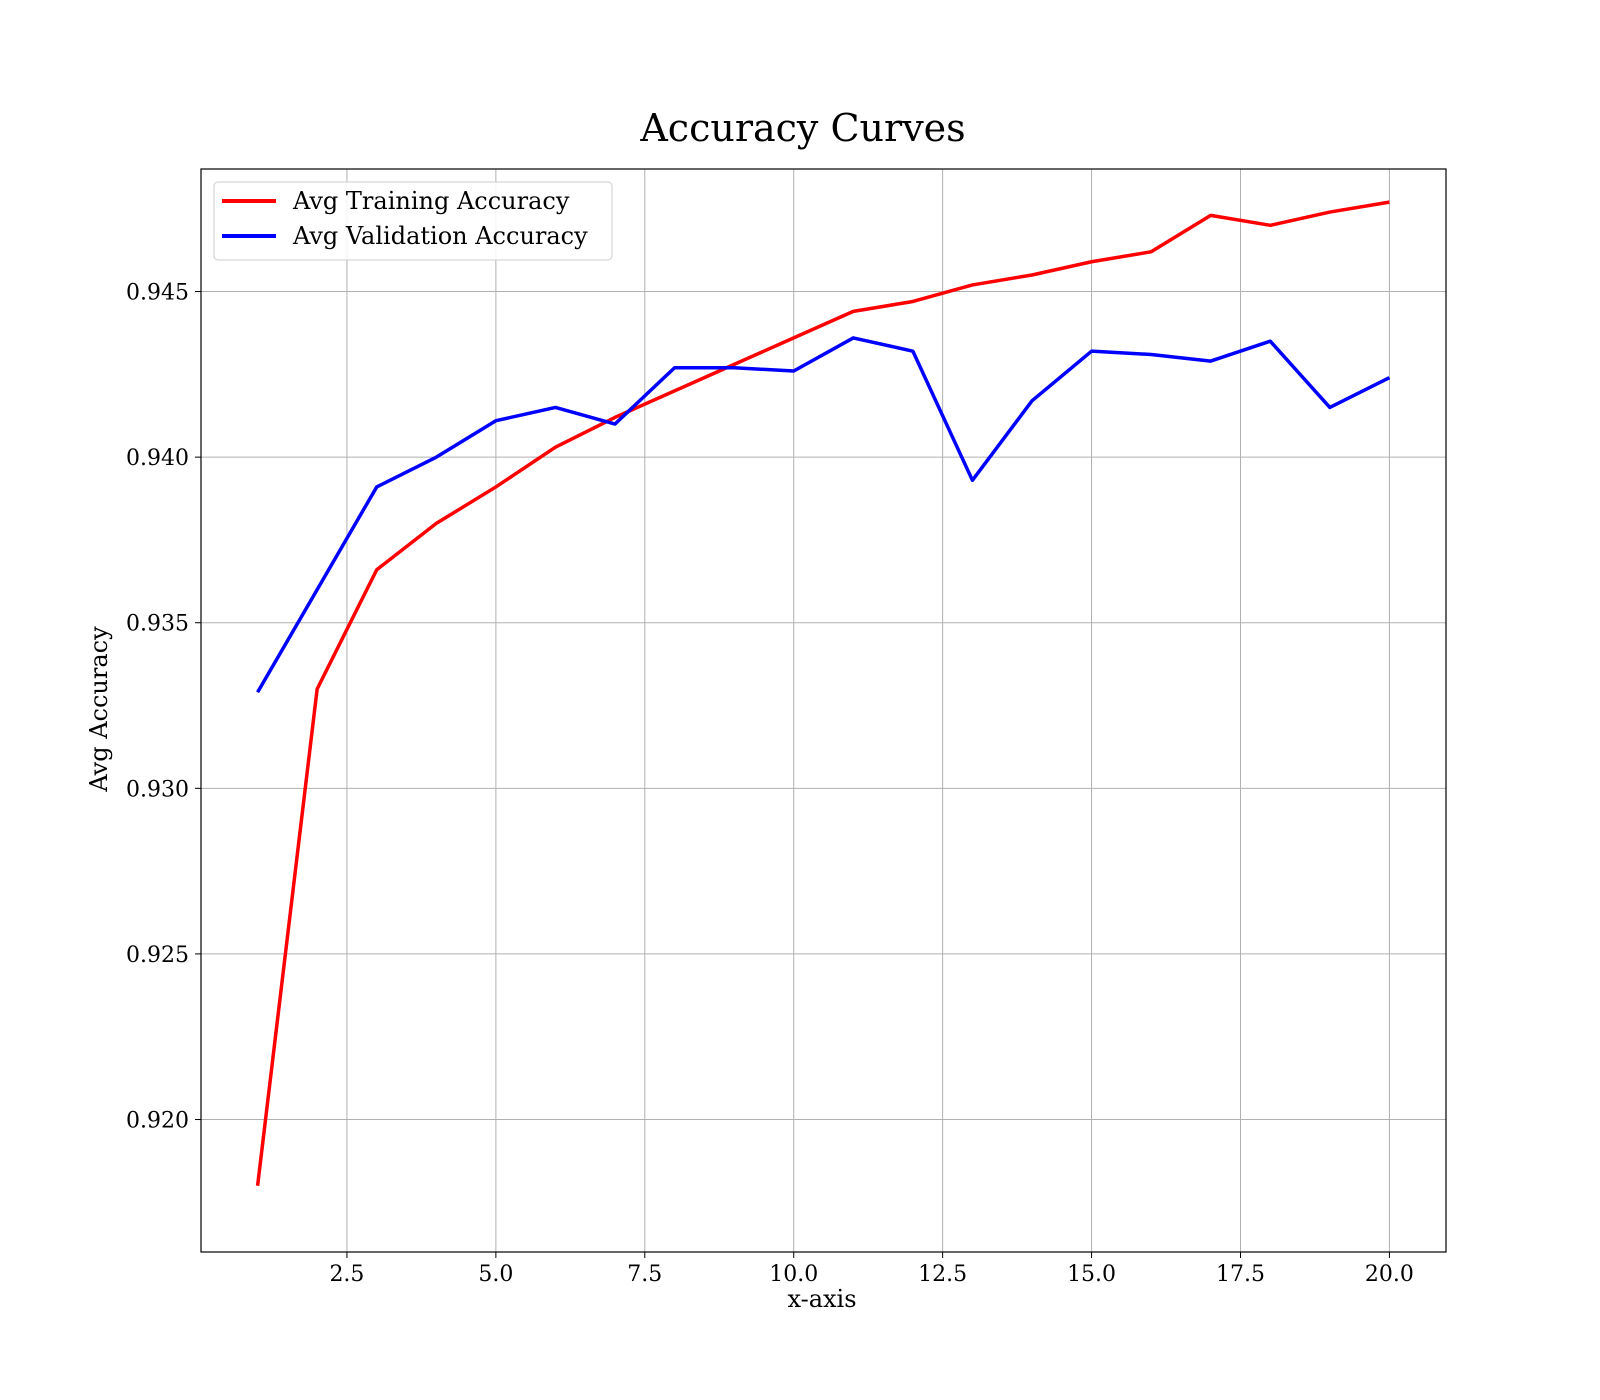 The image size is (1600, 1400). Describe the element at coordinates (821, 1299) in the screenshot. I see `x-axis-label: x-axis` at that location.